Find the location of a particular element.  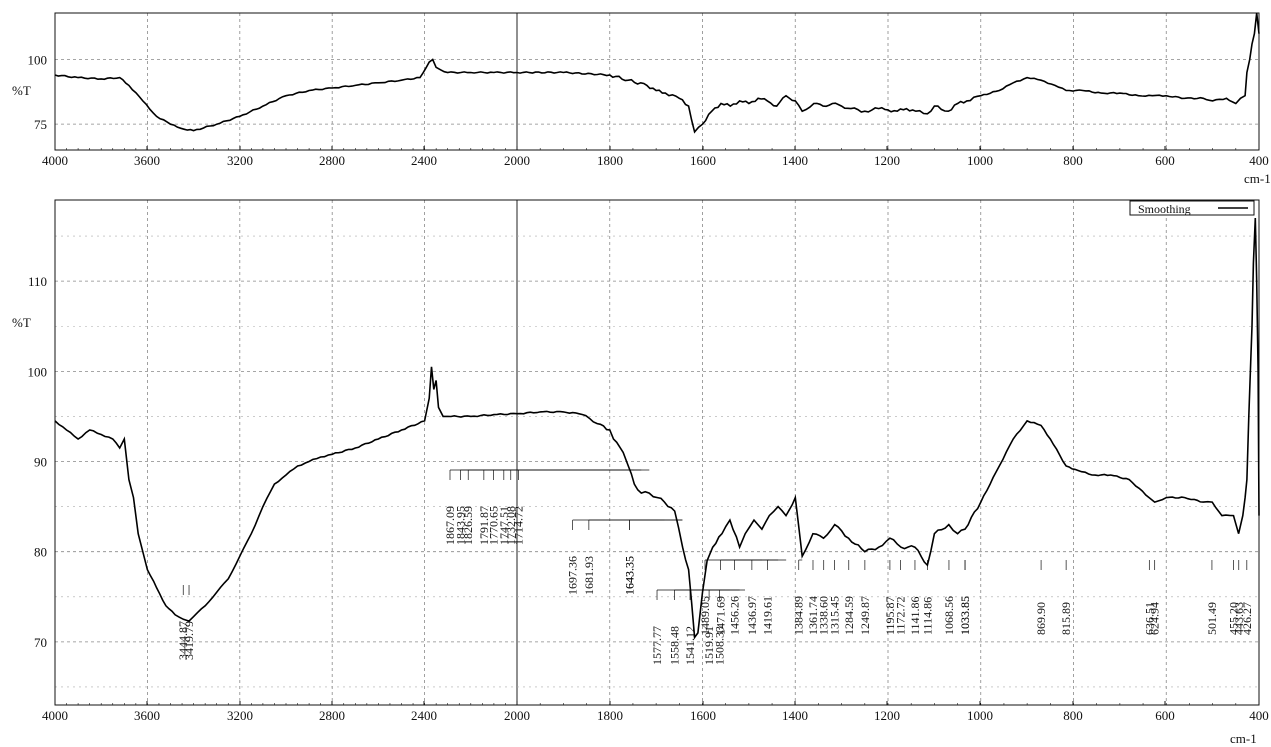

peak-label: 426.27 is located at coordinates (1247, 618).